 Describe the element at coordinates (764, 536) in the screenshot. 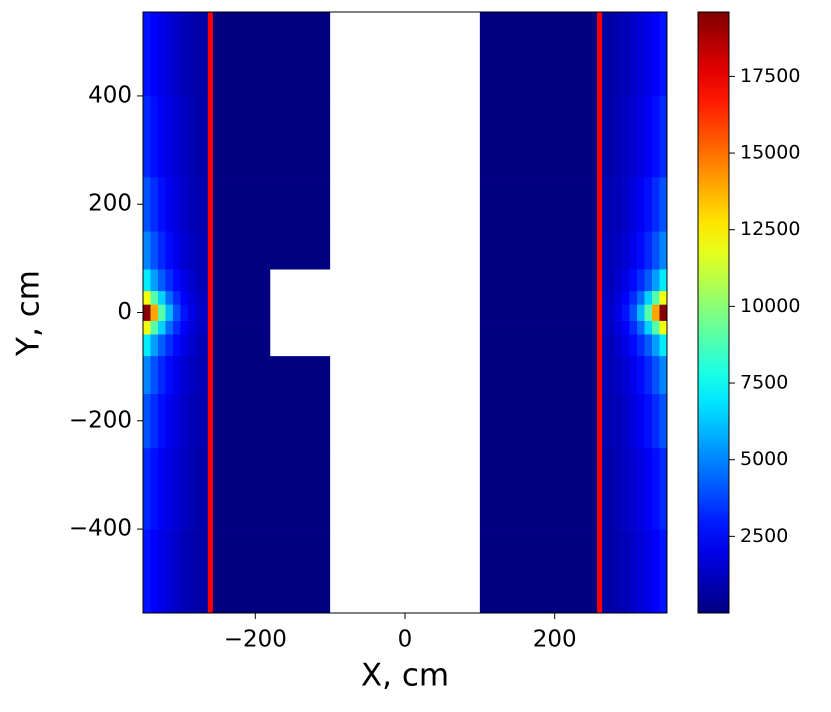

I see `colorbar-tick-label: 2500` at that location.